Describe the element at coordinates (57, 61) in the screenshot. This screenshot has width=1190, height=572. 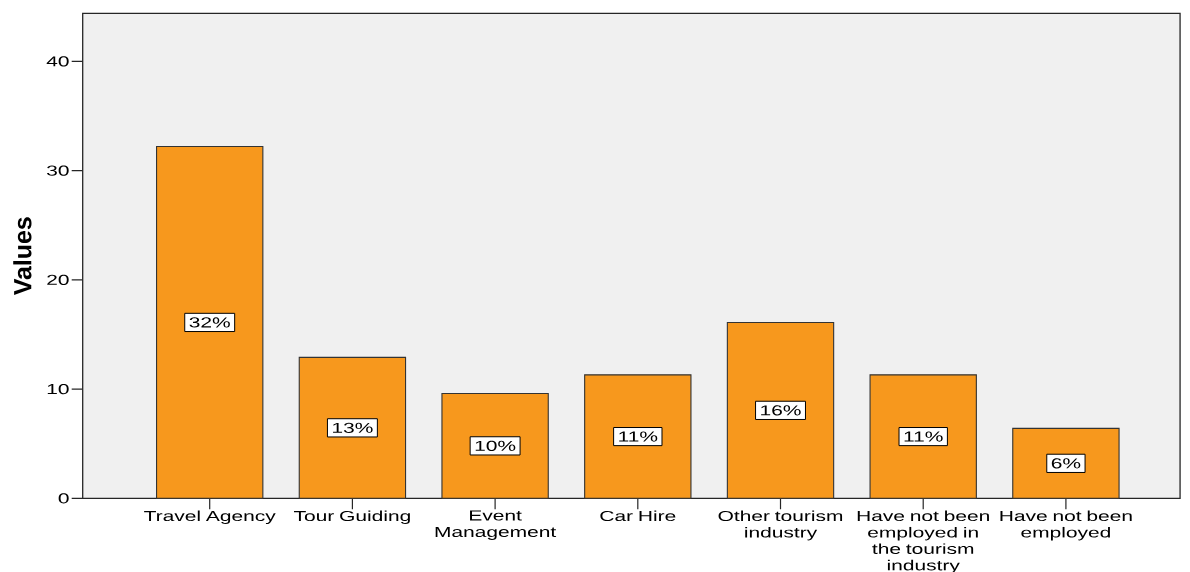
I see `y-tick-label: 40` at that location.